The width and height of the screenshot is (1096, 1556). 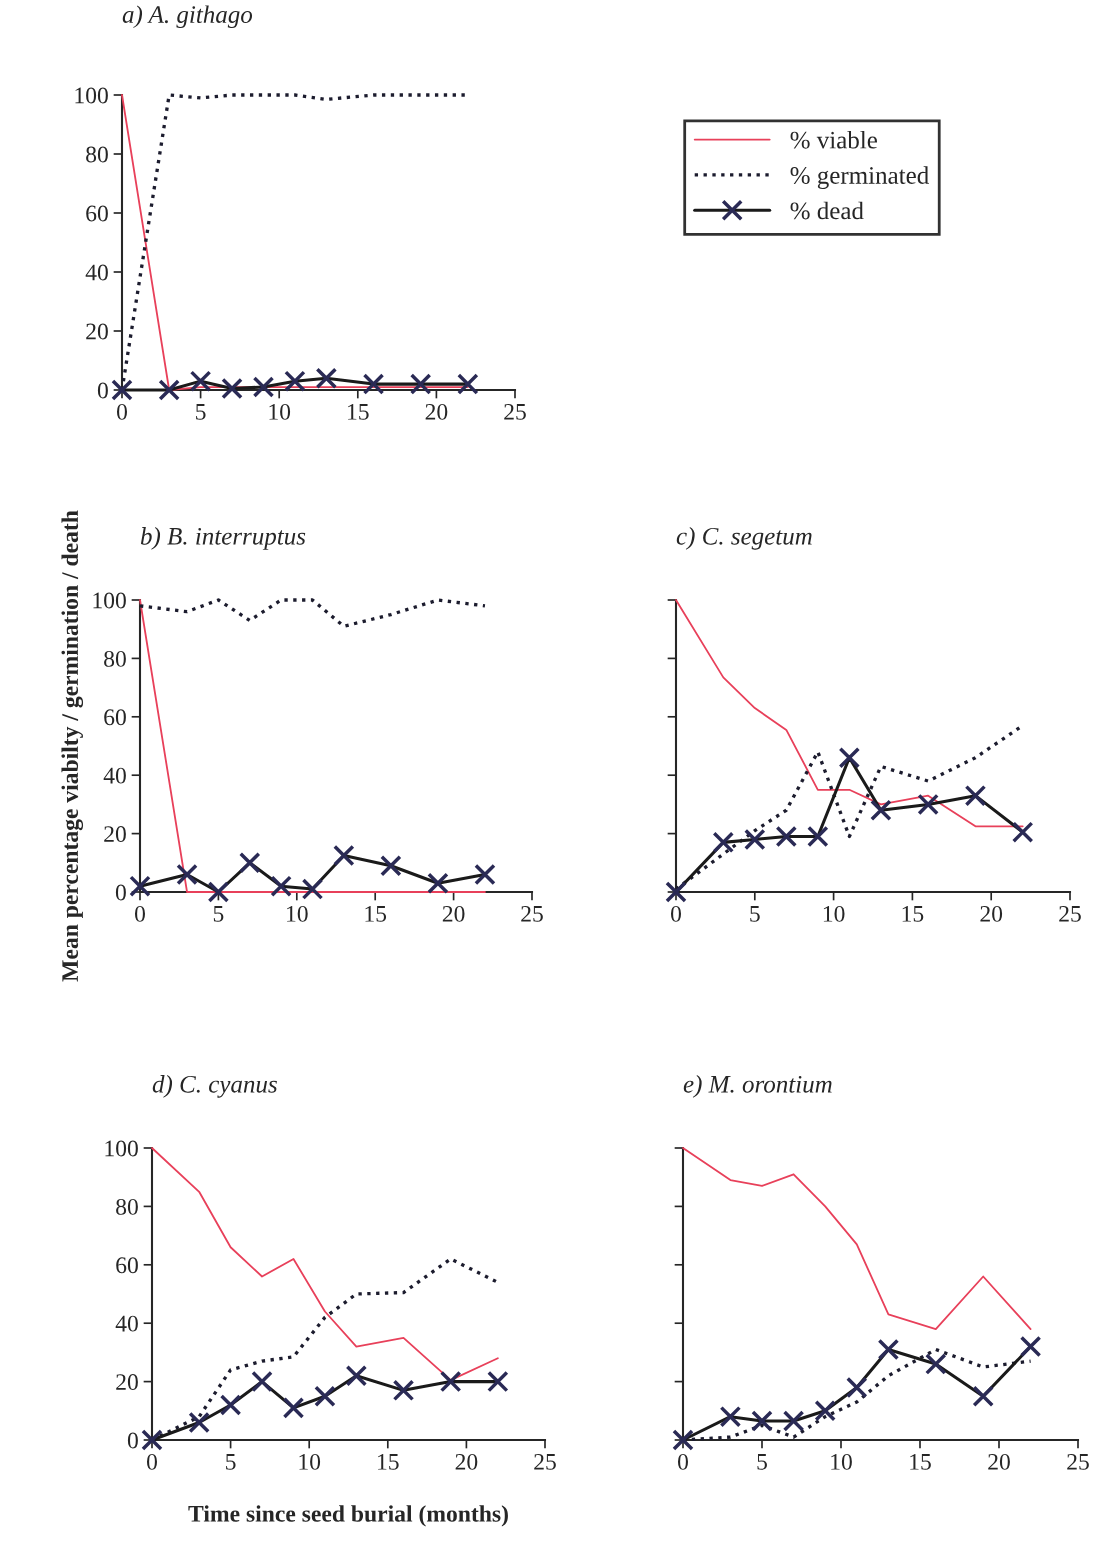 What do you see at coordinates (757, 1086) in the screenshot?
I see `chart-title: e) M. orontium` at bounding box center [757, 1086].